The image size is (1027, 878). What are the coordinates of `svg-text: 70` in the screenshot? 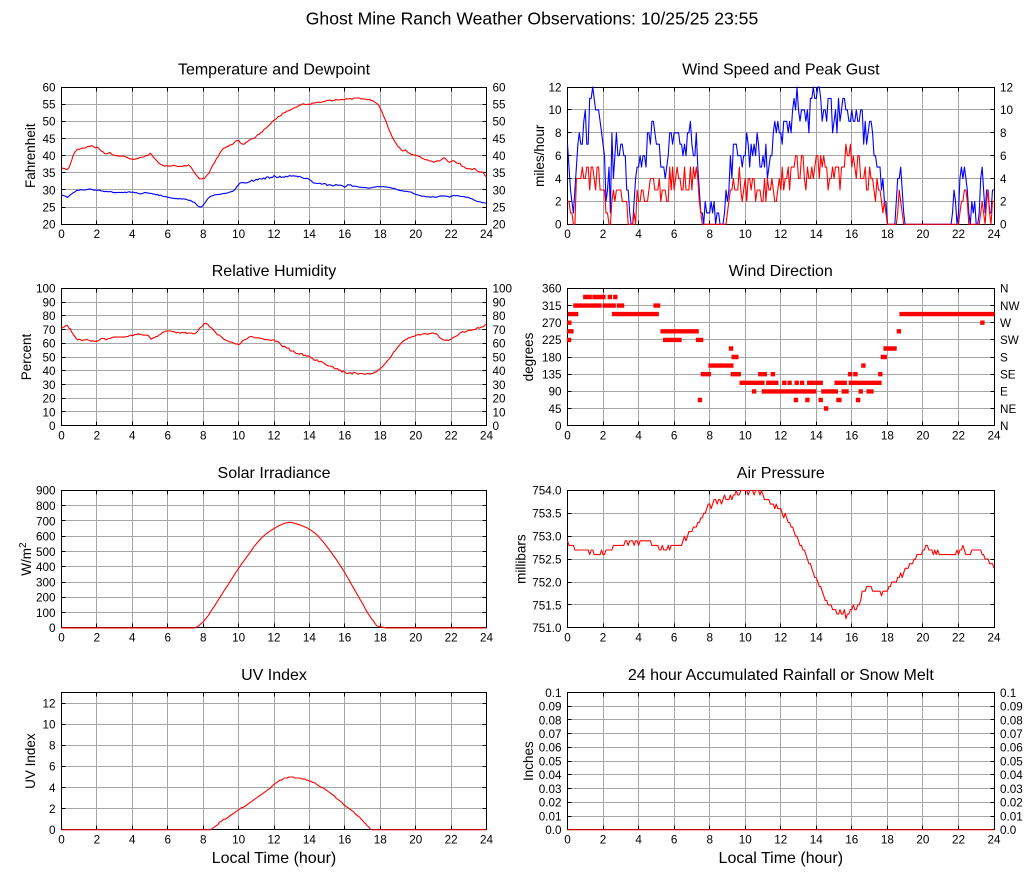 It's located at (500, 330).